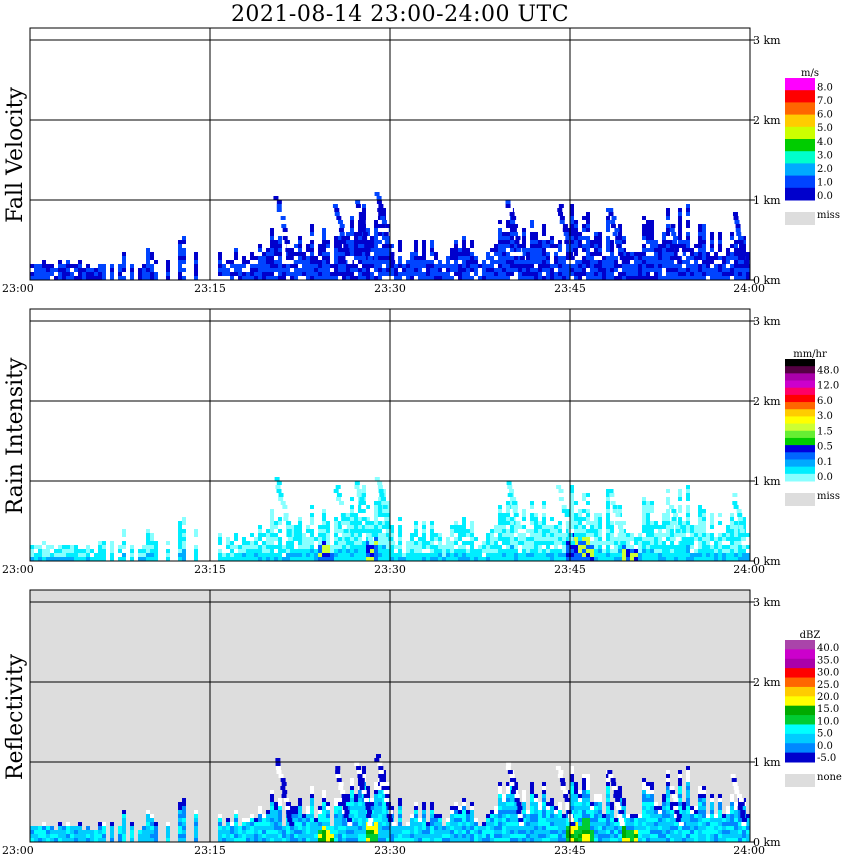 The image size is (850, 868). I want to click on x-tick-label: 23:45, so click(570, 288).